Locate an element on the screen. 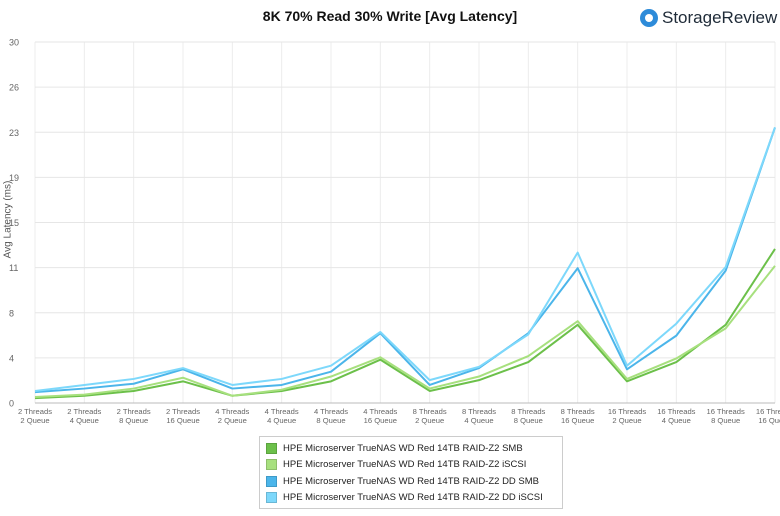 Image resolution: width=780 pixels, height=516 pixels. y-tick-label: 8 is located at coordinates (11, 313).